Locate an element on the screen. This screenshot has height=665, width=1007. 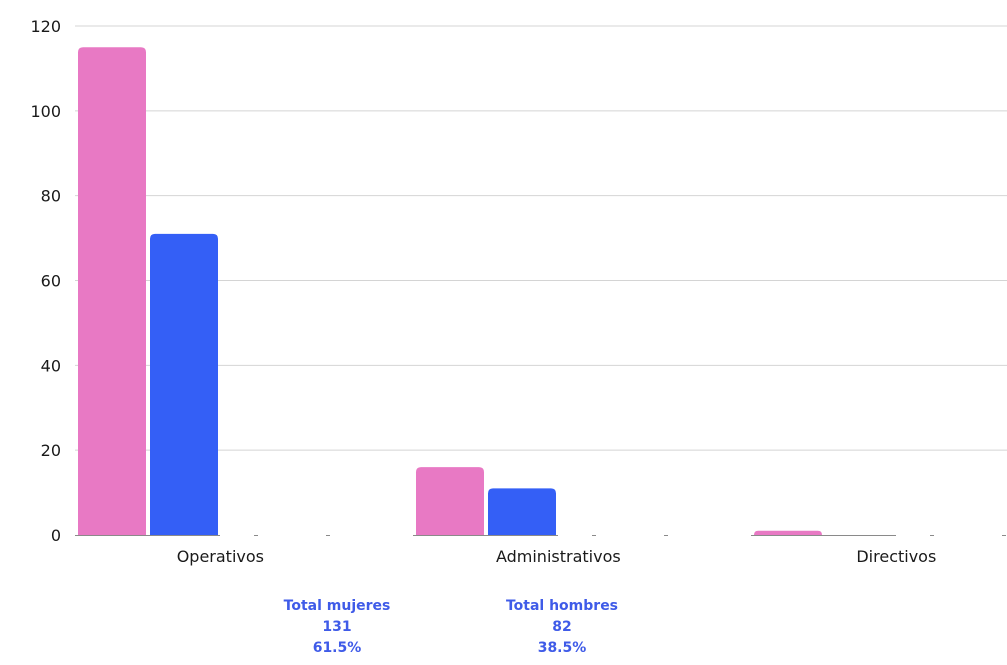
y-tick-label: 40 is located at coordinates (51, 365).